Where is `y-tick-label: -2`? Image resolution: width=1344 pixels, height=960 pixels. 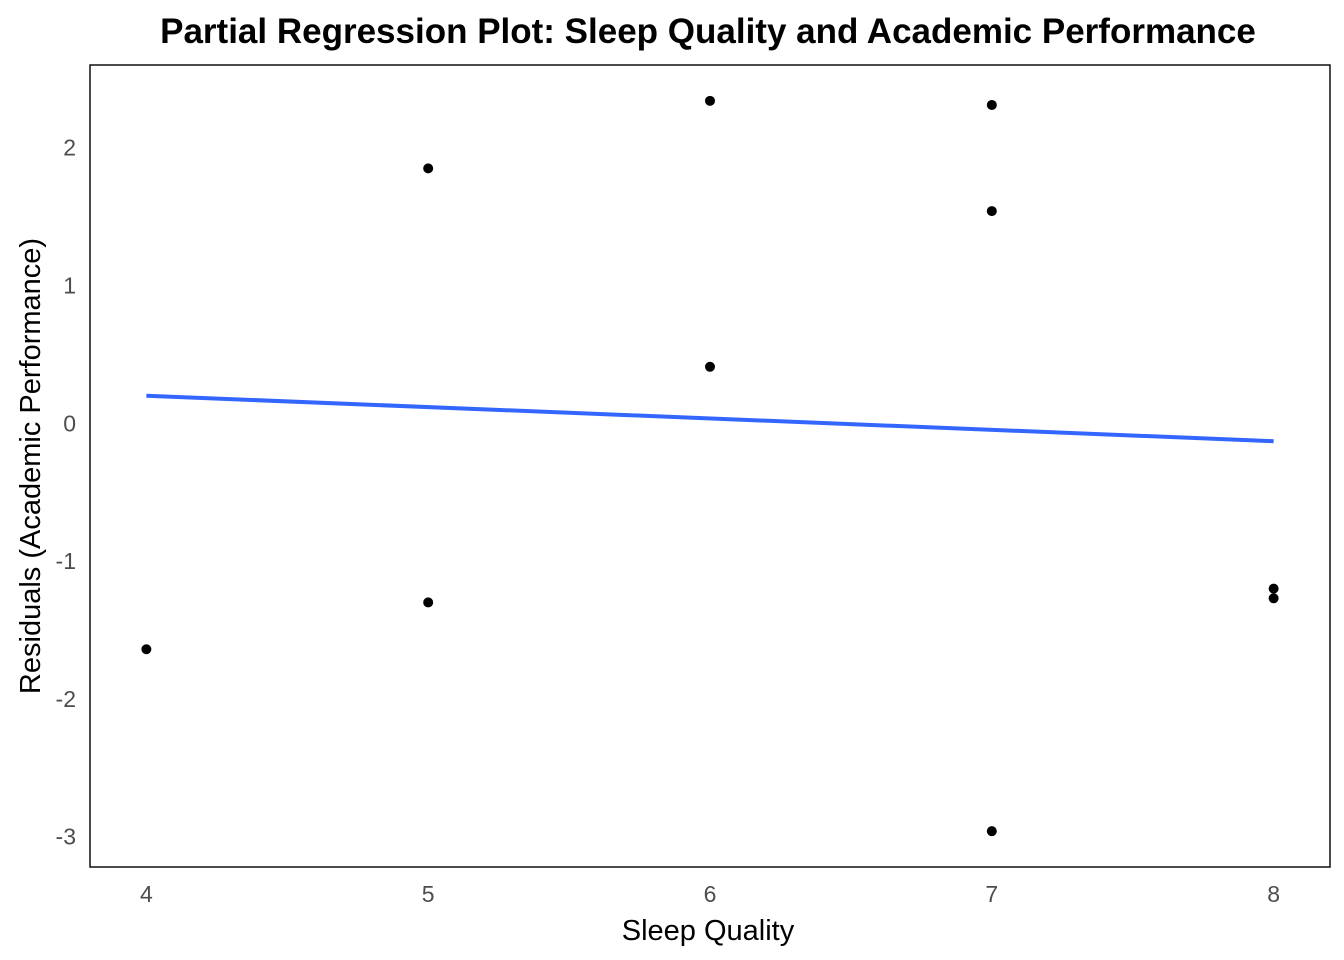
y-tick-label: -2 is located at coordinates (66, 699).